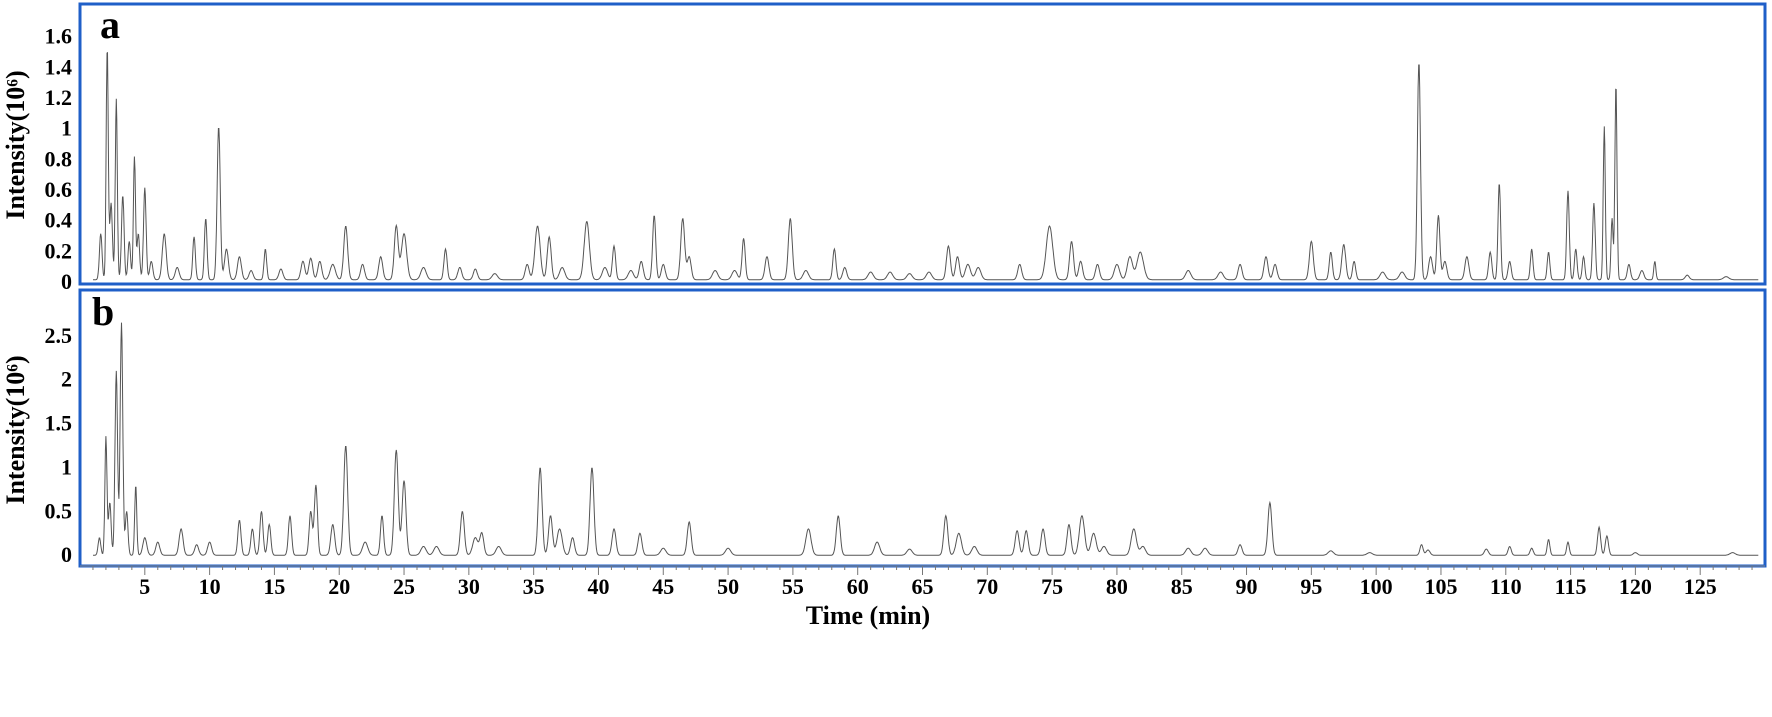 The image size is (1772, 717). What do you see at coordinates (59, 423) in the screenshot?
I see `panel-b-y-tick-label: 1.5` at bounding box center [59, 423].